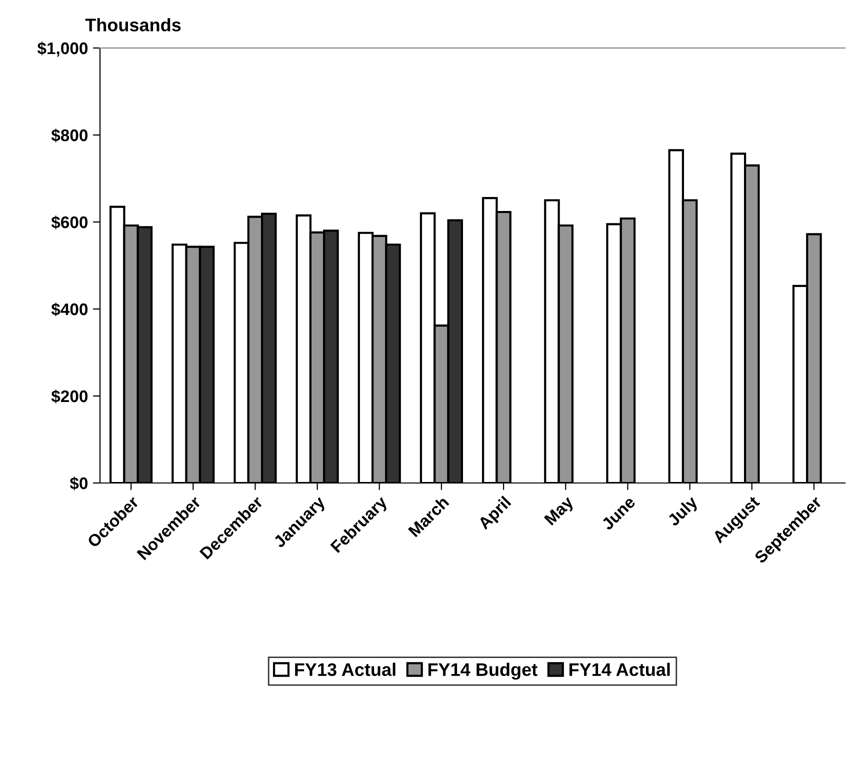  Describe the element at coordinates (483, 671) in the screenshot. I see `legend-label: FY14 Budget` at that location.